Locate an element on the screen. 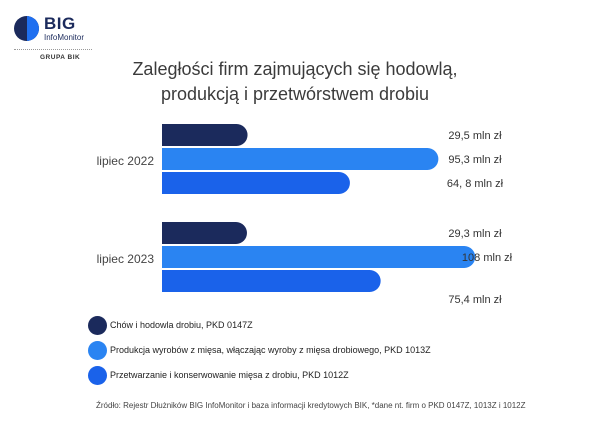 This screenshot has width=600, height=428. category-label-2: lipiec 2023 is located at coordinates (126, 259).